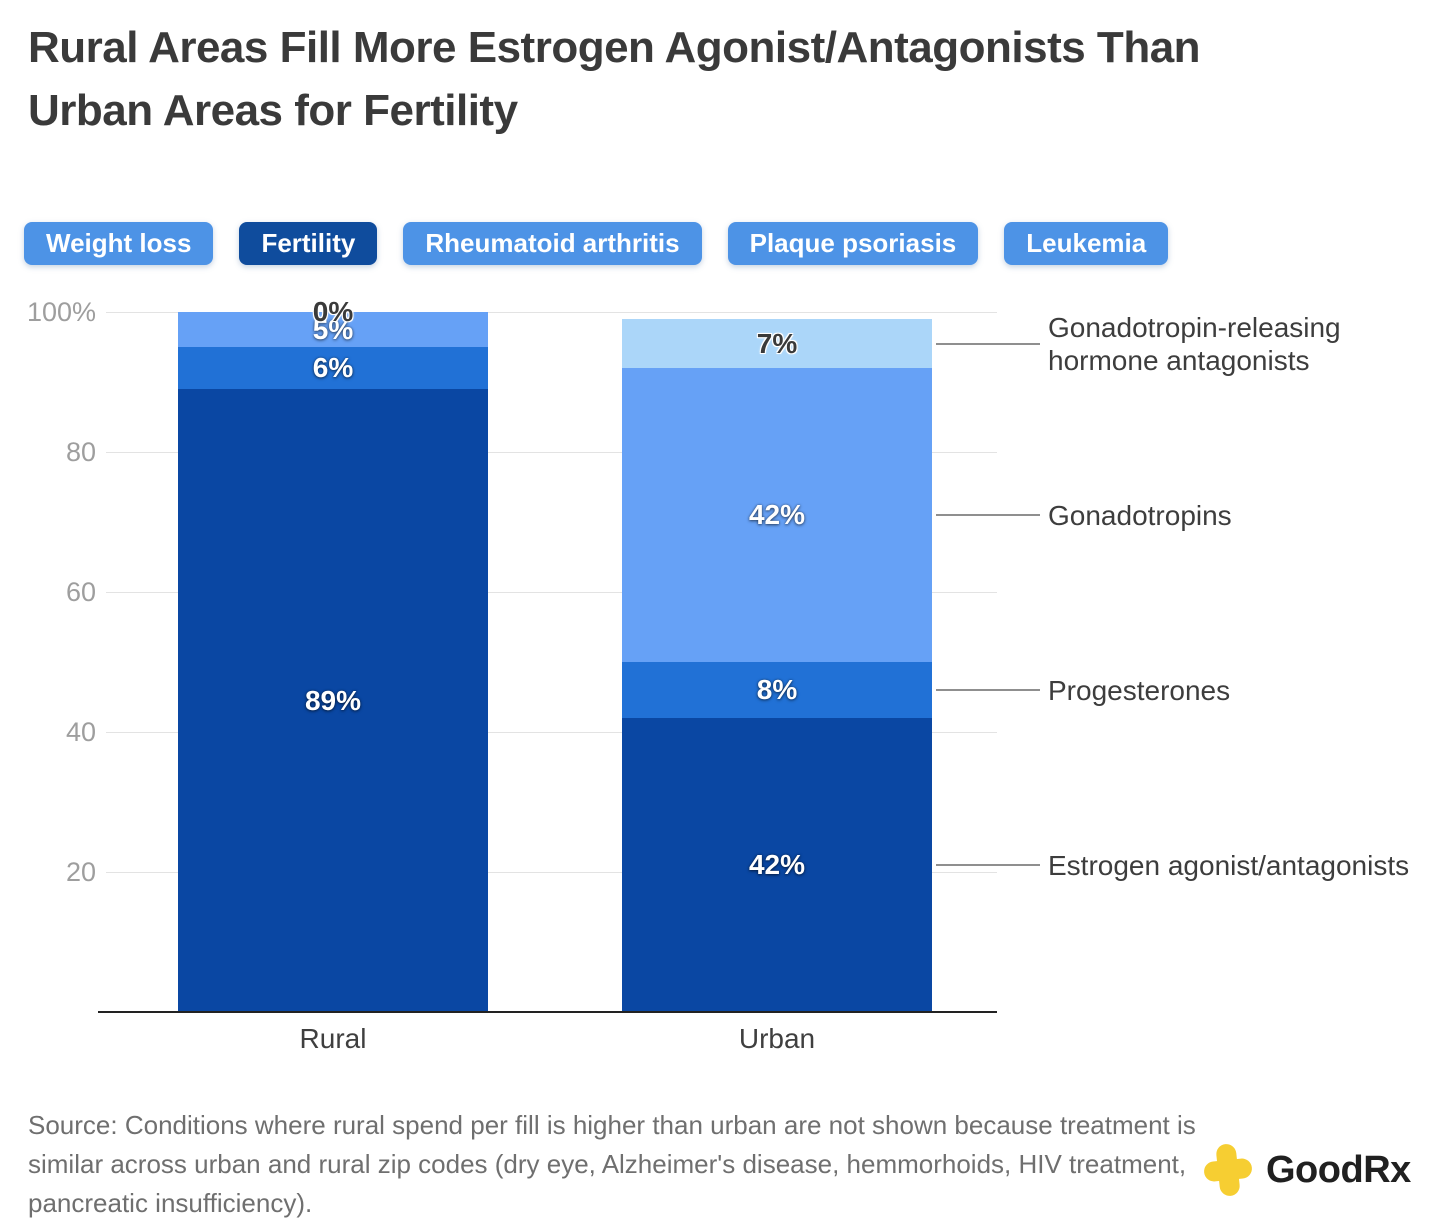  I want to click on goodrx-cross-icon, so click(1227, 1170).